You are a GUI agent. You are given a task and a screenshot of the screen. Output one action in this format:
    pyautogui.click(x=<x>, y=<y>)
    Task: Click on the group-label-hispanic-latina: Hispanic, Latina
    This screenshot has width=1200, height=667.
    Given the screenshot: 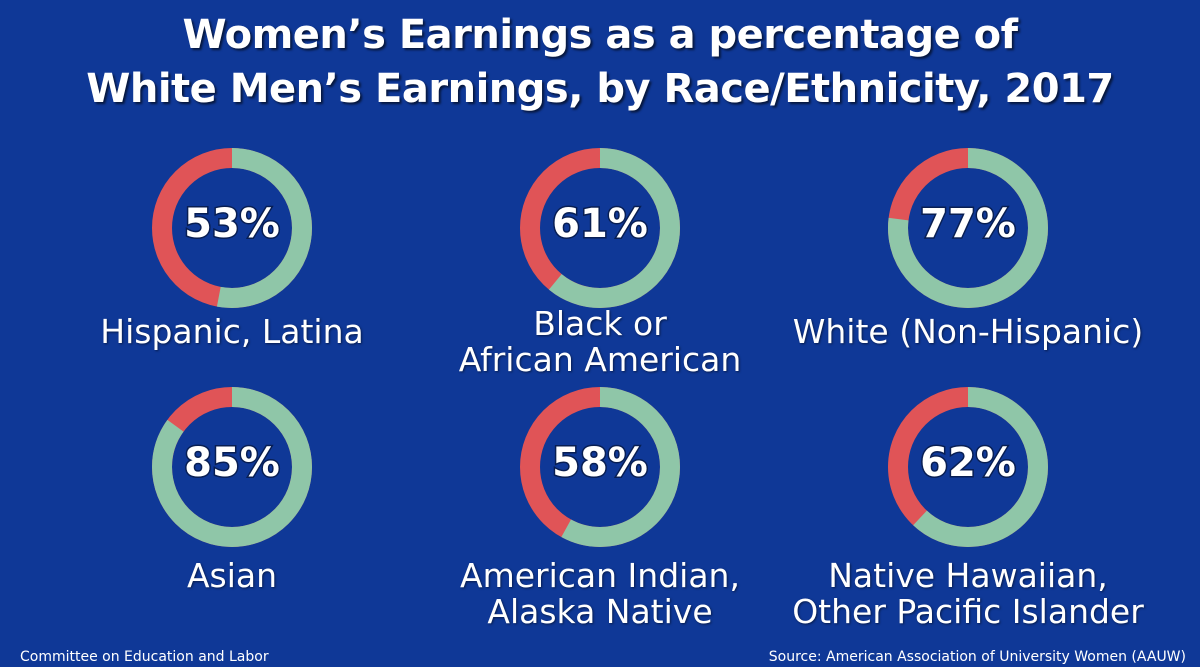 What is the action you would take?
    pyautogui.click(x=232, y=332)
    